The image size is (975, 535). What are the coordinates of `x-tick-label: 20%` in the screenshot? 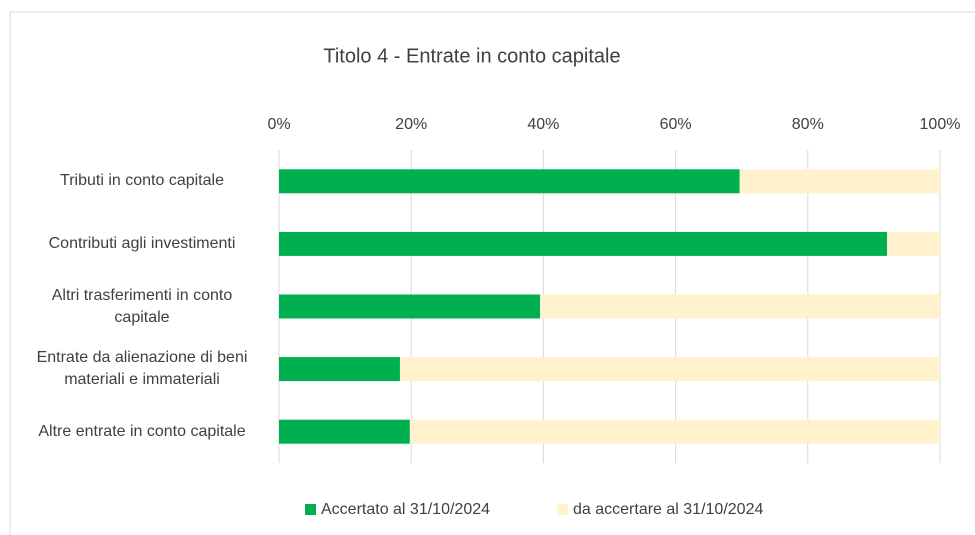 It's located at (411, 124).